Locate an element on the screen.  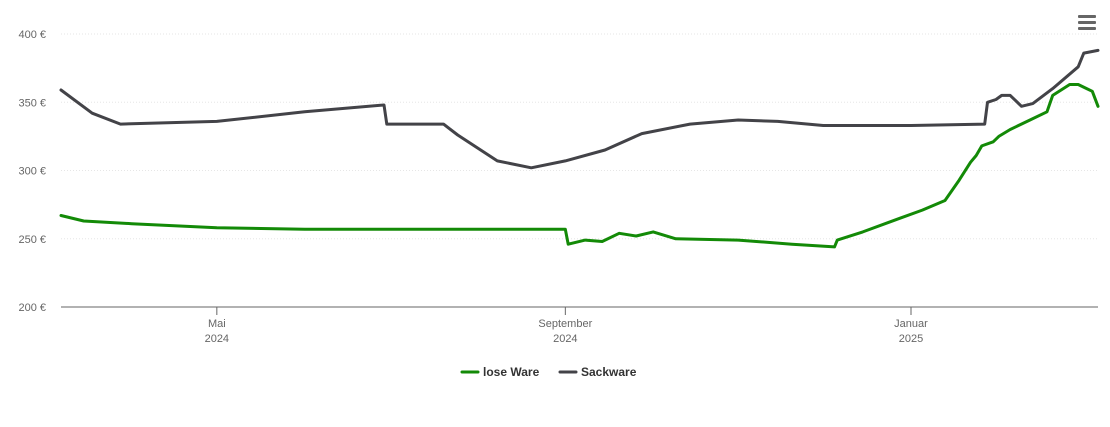
y-tick-label: 400 € is located at coordinates (32, 35).